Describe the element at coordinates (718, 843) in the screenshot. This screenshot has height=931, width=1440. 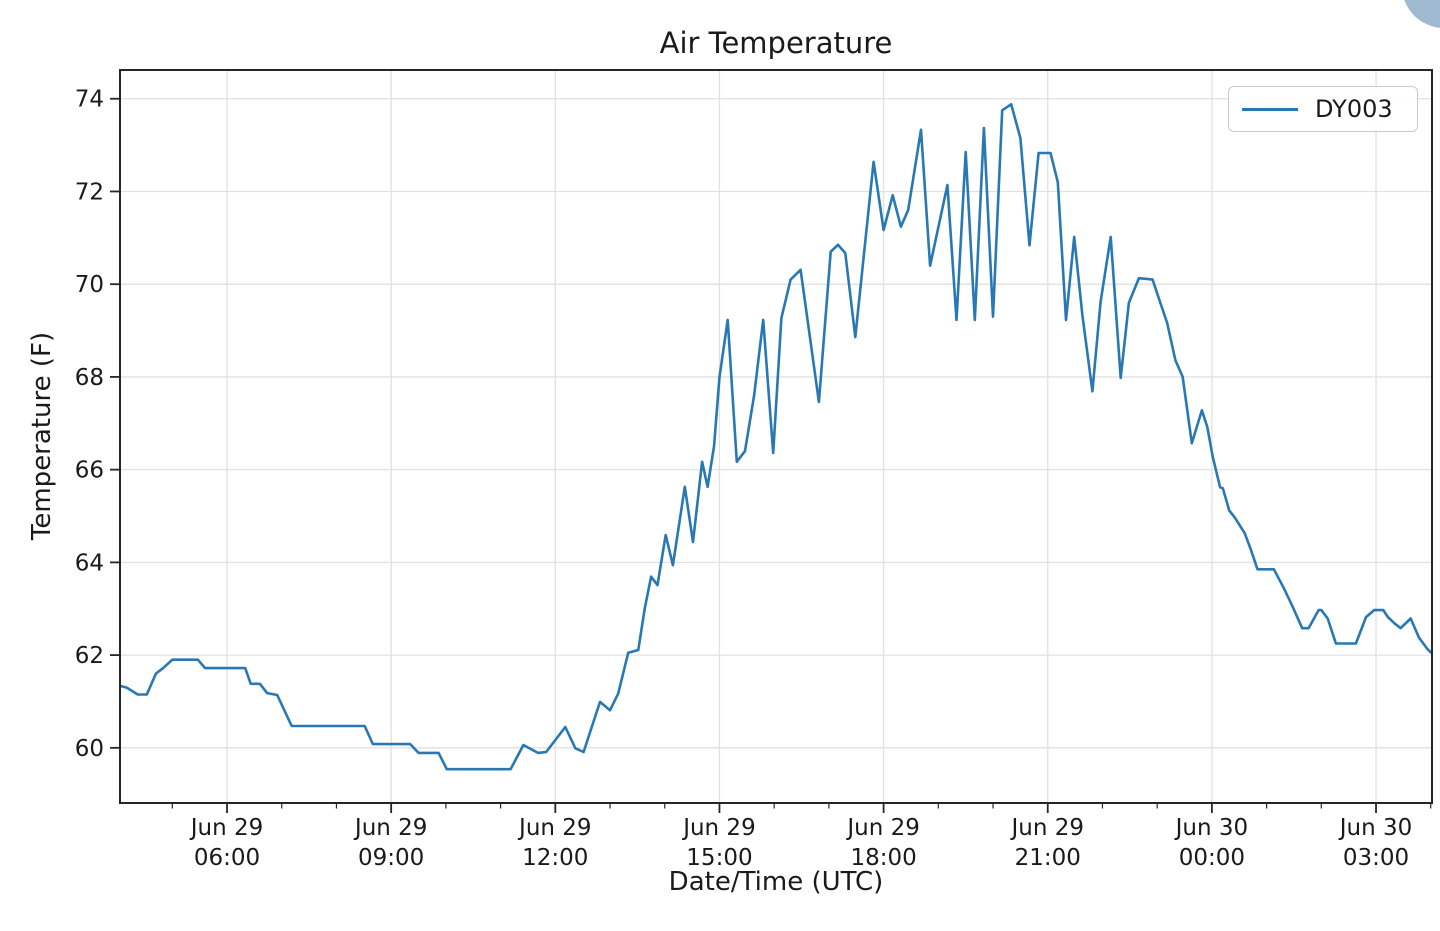
I see `x-tick-label: Jun 29 15:00` at that location.